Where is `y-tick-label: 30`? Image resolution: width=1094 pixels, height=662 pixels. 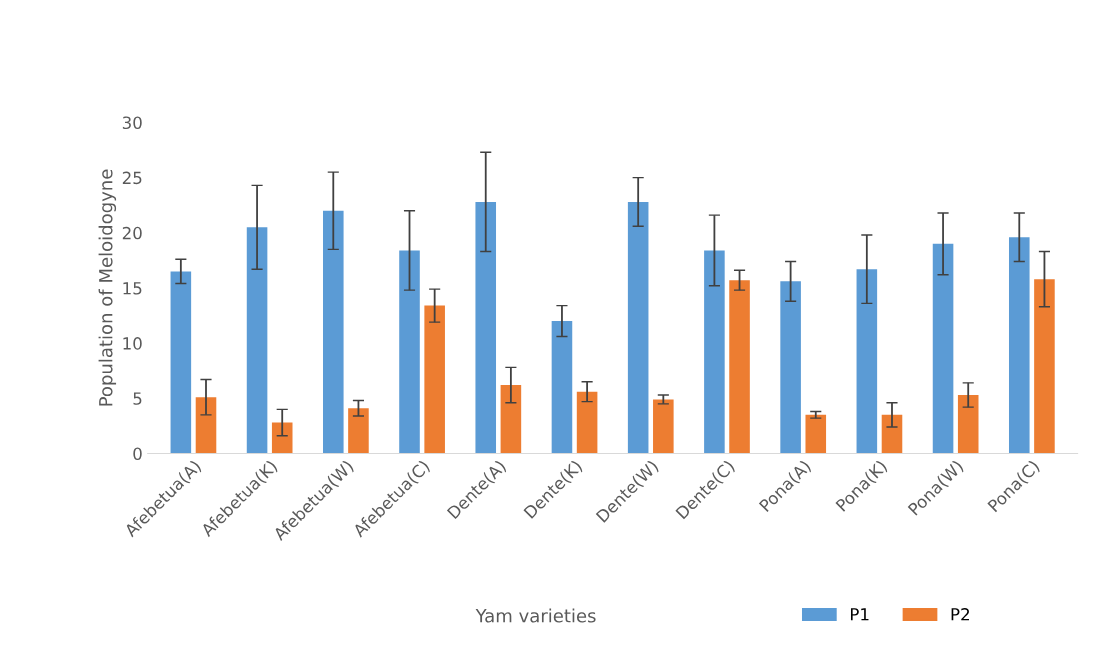 y-tick-label: 30 is located at coordinates (132, 123).